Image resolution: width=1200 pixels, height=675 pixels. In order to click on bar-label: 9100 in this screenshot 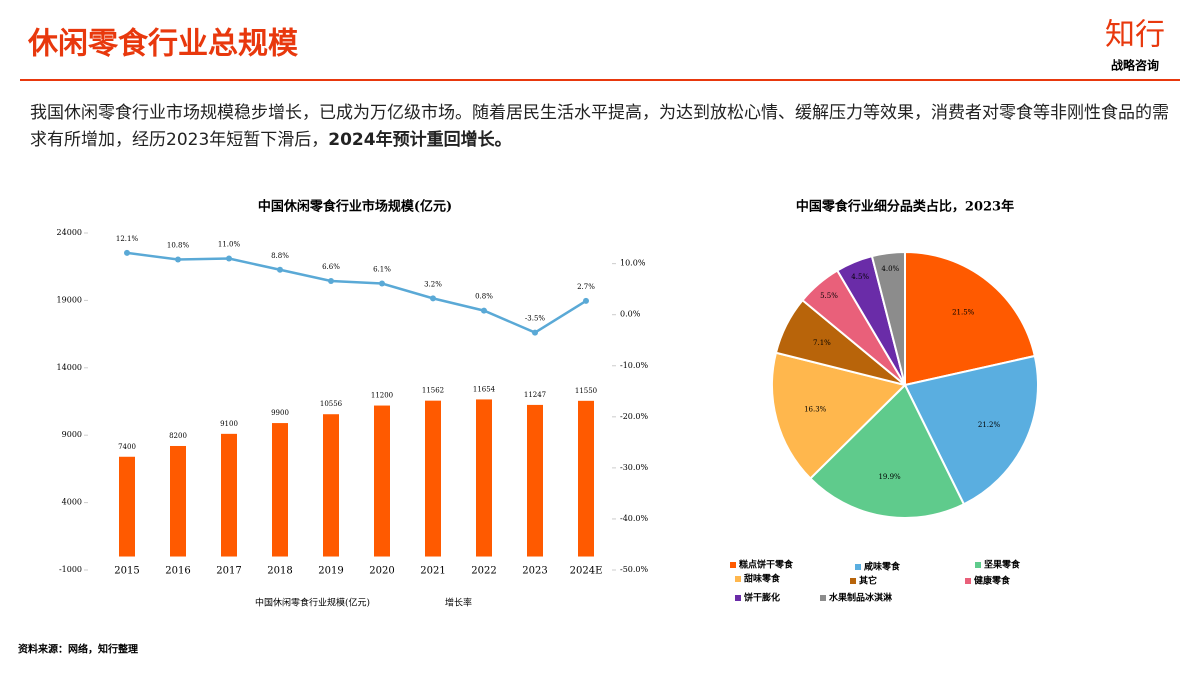, I will do `click(229, 424)`.